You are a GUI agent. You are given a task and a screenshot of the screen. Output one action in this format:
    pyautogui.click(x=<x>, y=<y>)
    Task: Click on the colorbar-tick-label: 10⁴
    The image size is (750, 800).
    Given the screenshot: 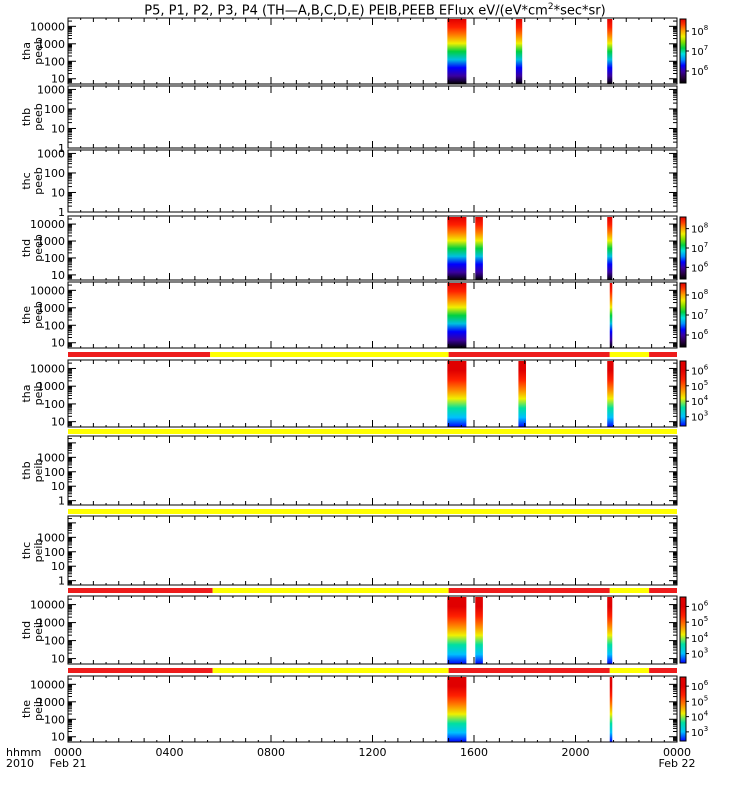 What is the action you would take?
    pyautogui.click(x=700, y=717)
    